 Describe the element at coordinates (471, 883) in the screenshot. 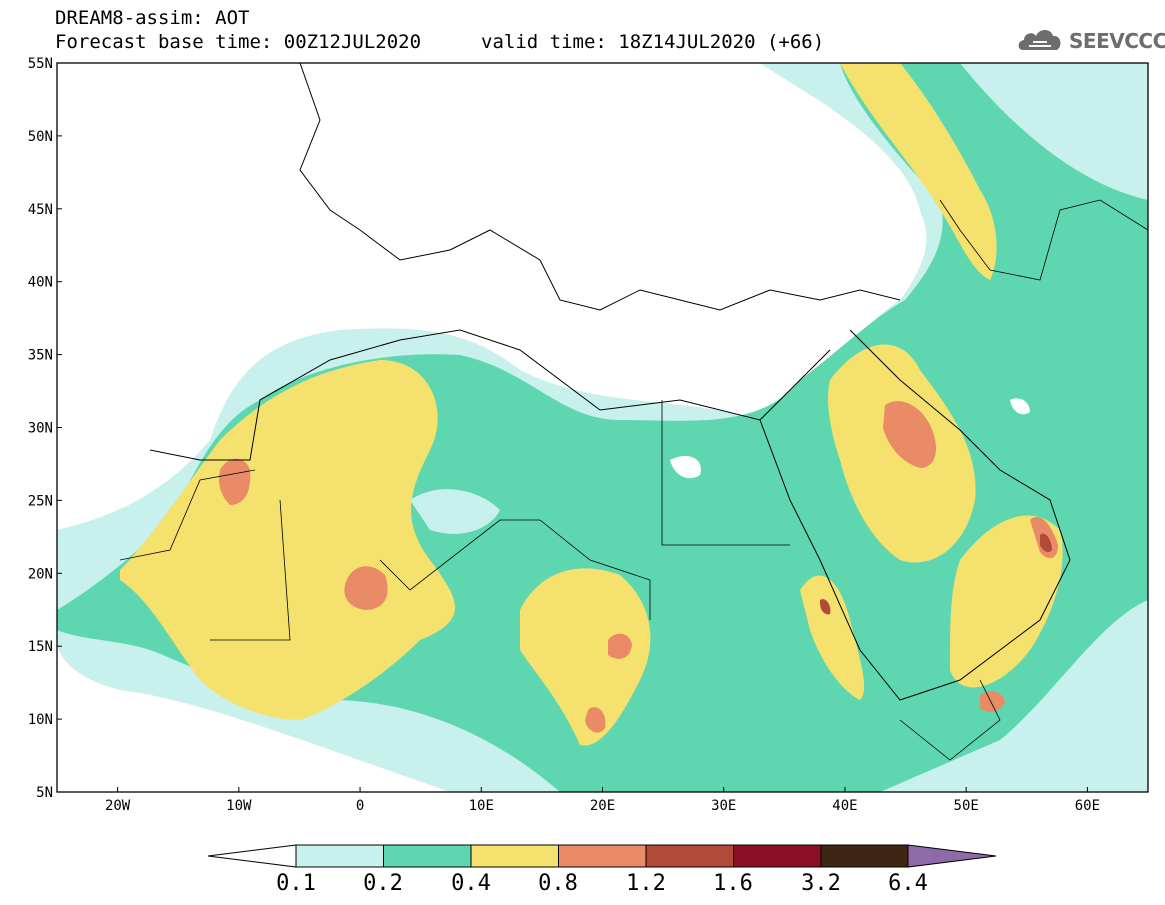

I see `colorbar-label: 0.4` at that location.